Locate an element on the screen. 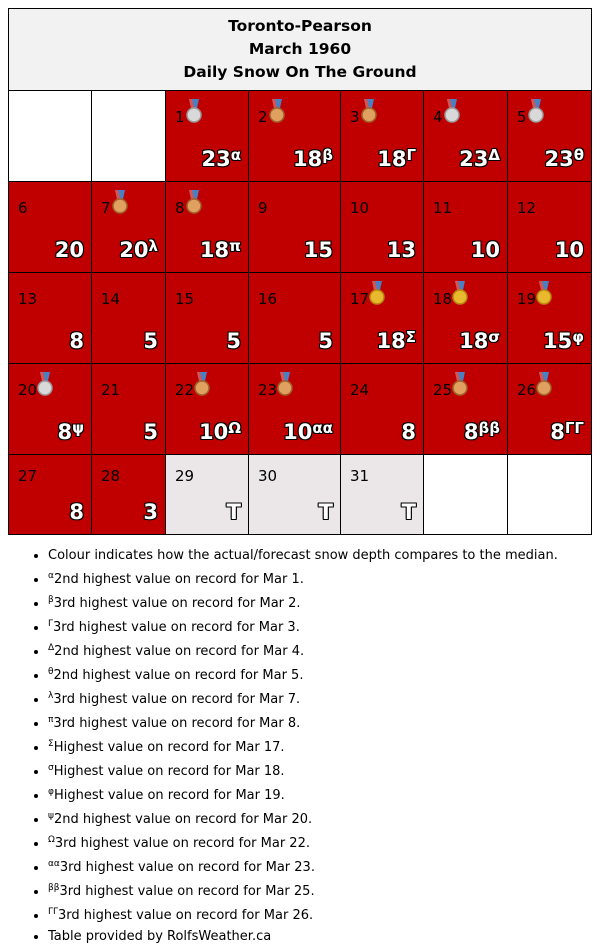 The height and width of the screenshot is (947, 600). depth-number: 15 is located at coordinates (558, 341).